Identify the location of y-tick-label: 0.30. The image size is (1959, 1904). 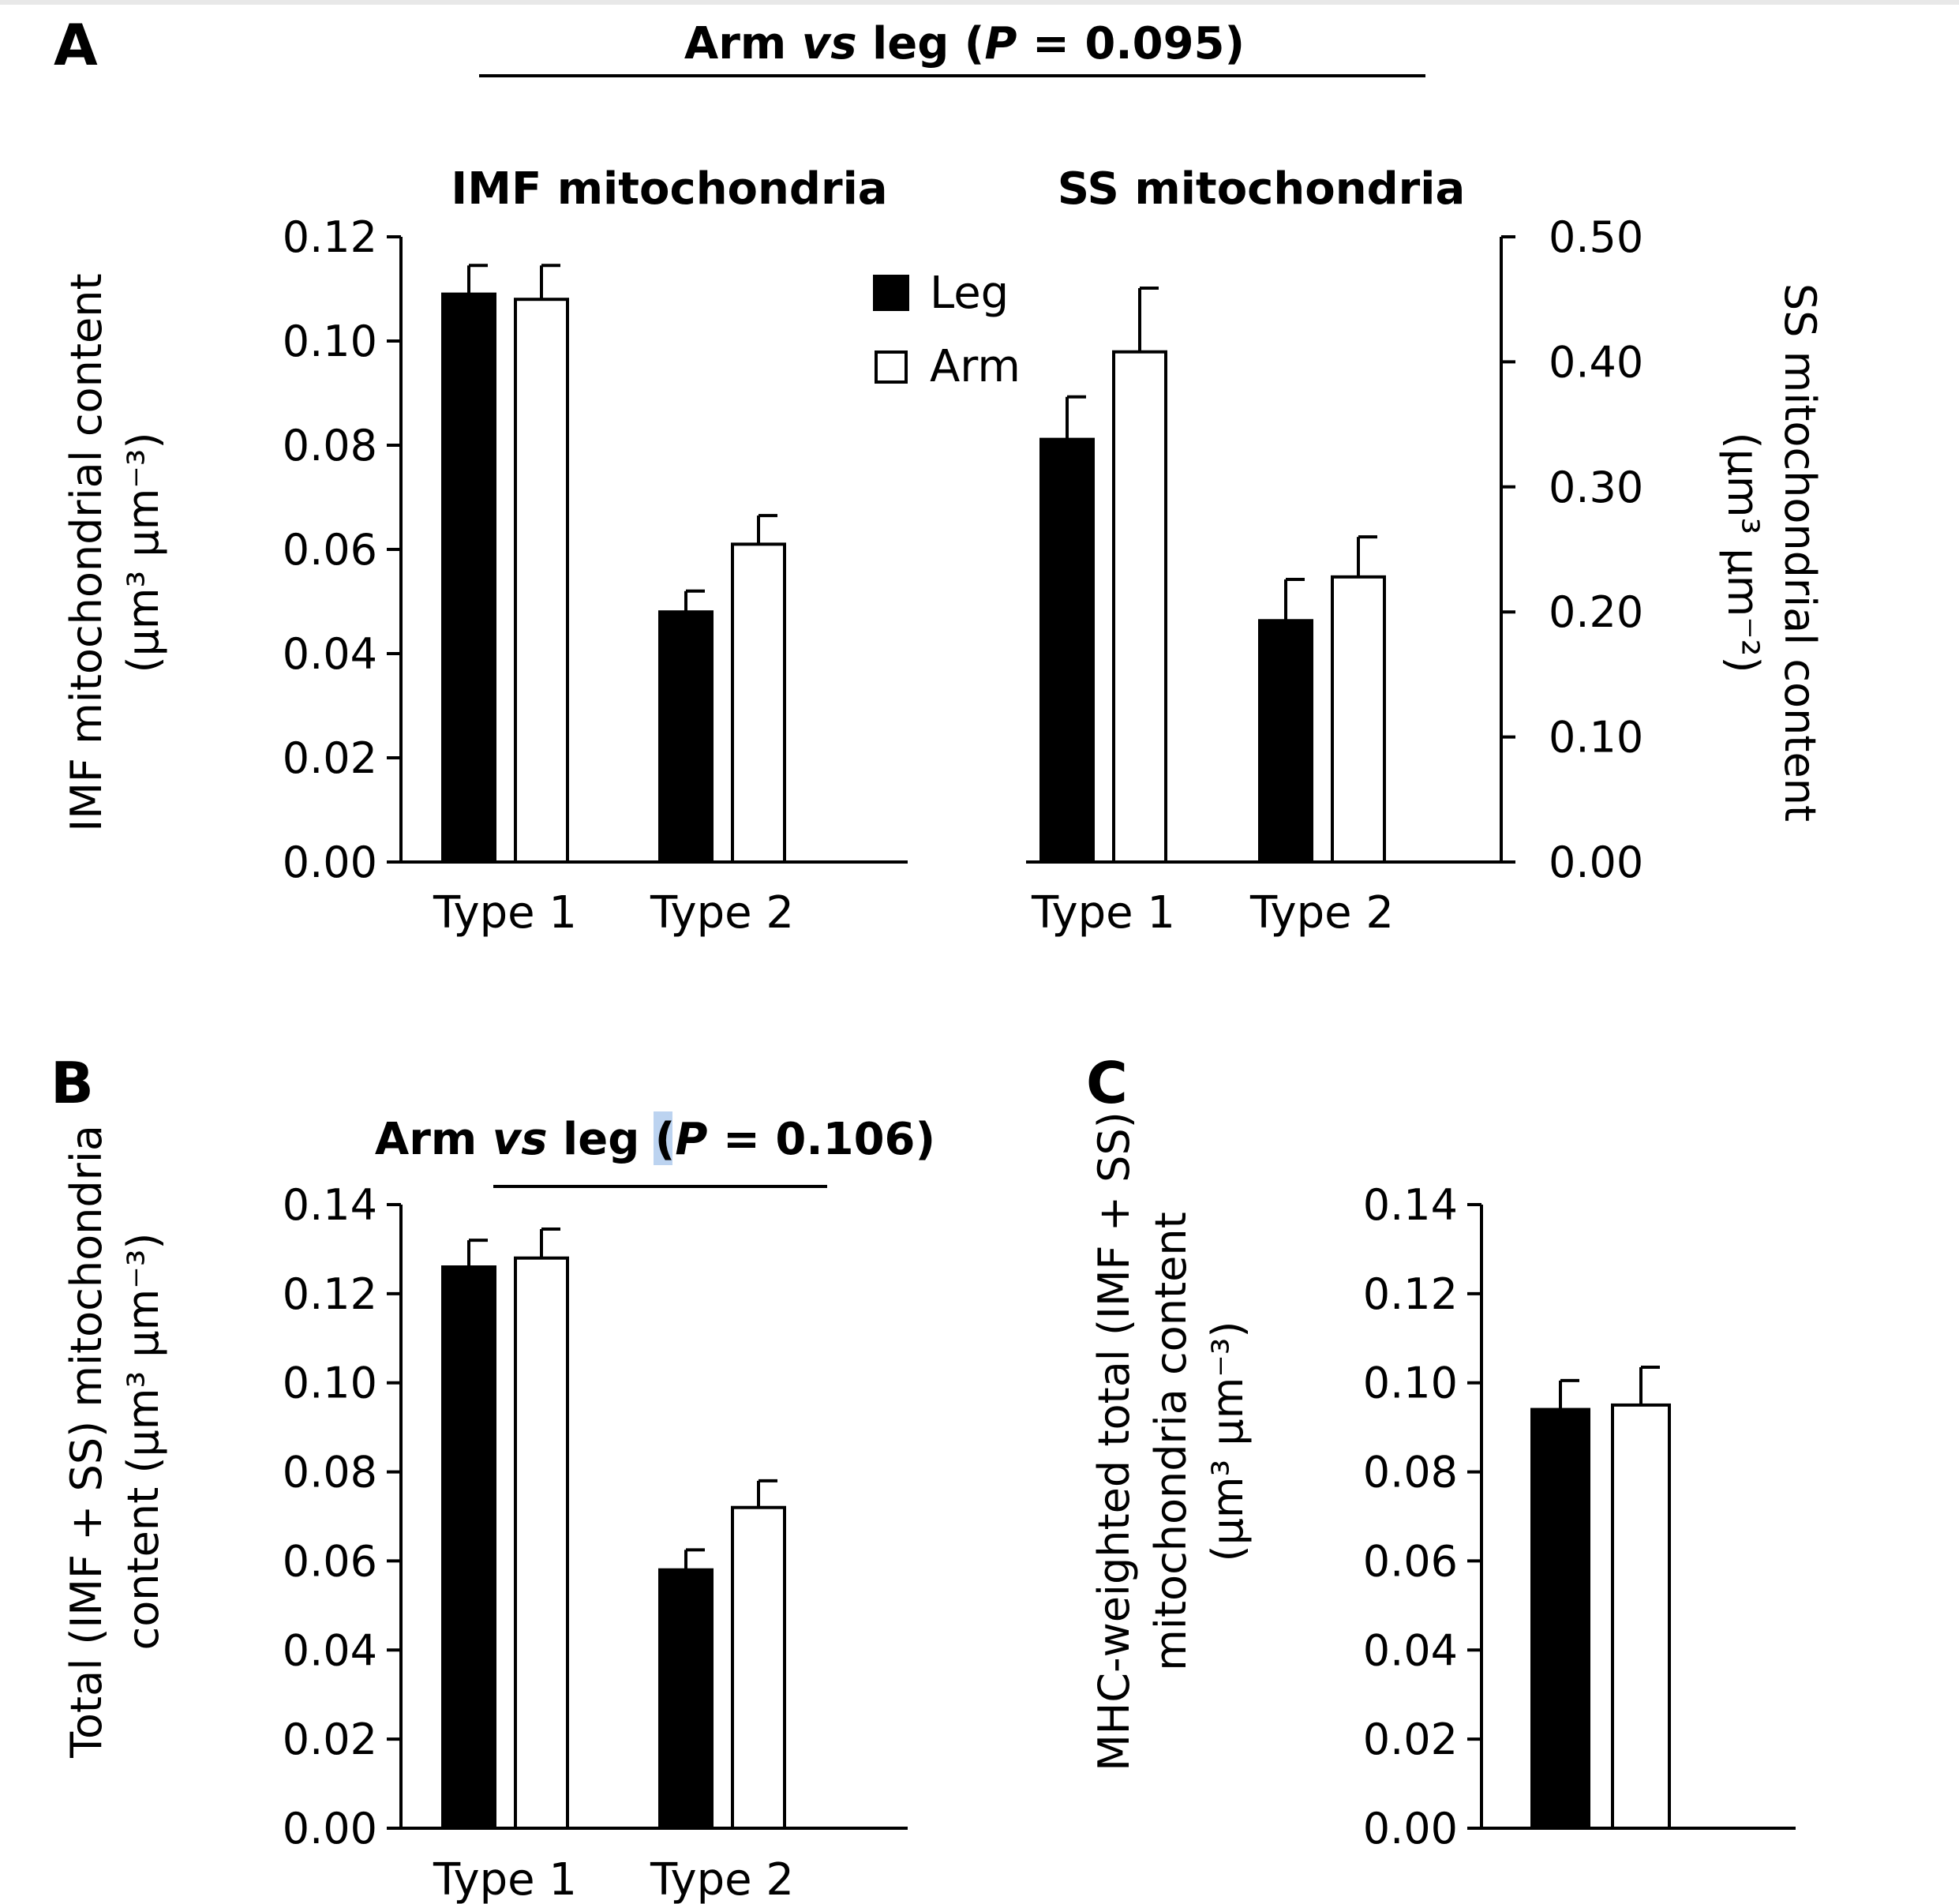
(1596, 487).